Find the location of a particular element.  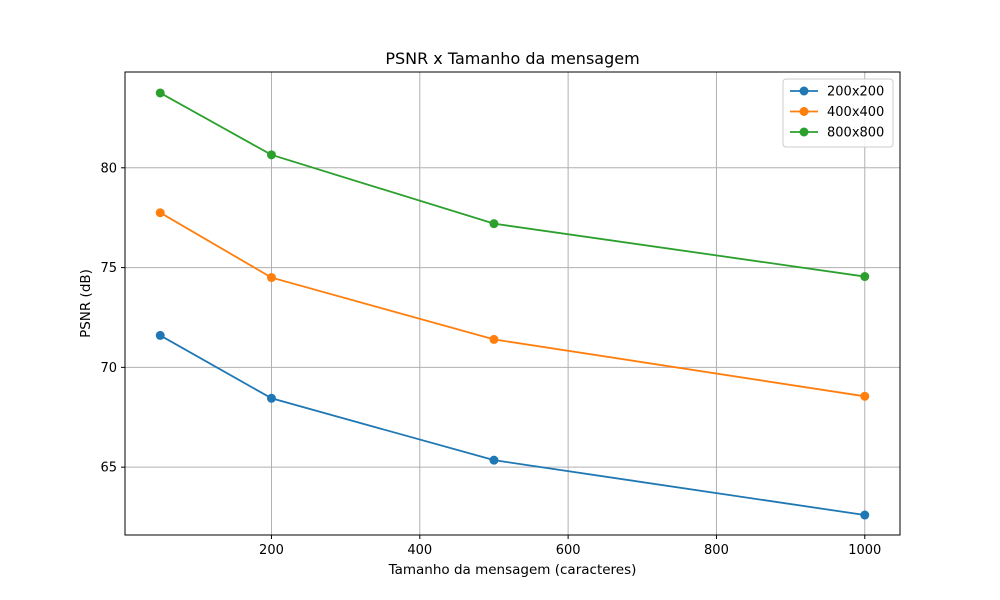

x-tick-label: 600 is located at coordinates (568, 550).